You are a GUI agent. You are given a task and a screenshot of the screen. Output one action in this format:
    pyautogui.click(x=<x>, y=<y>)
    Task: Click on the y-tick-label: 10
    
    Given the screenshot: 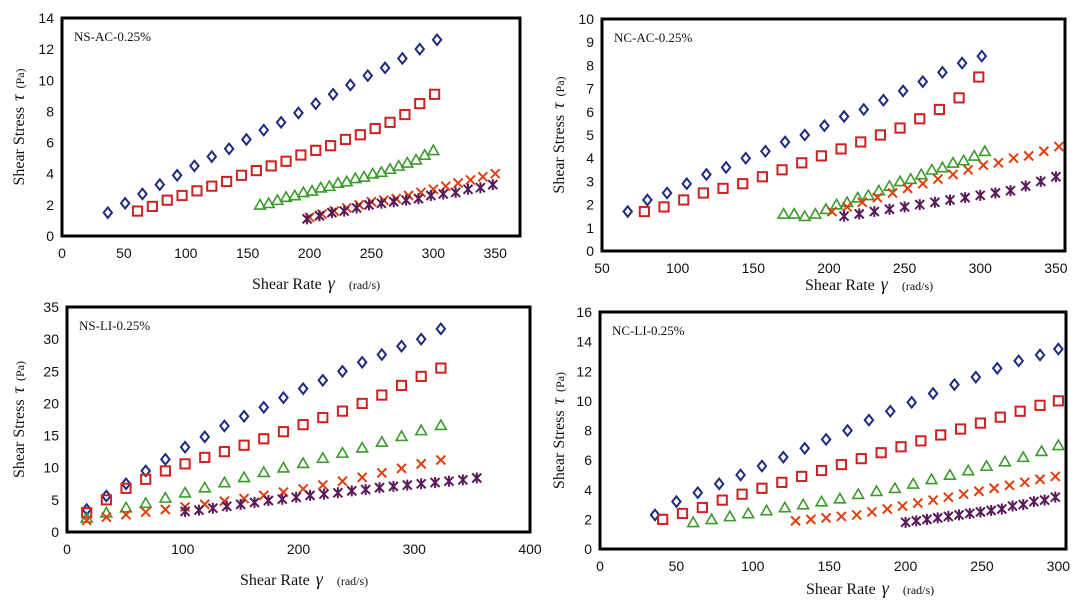 What is the action you would take?
    pyautogui.click(x=46, y=80)
    